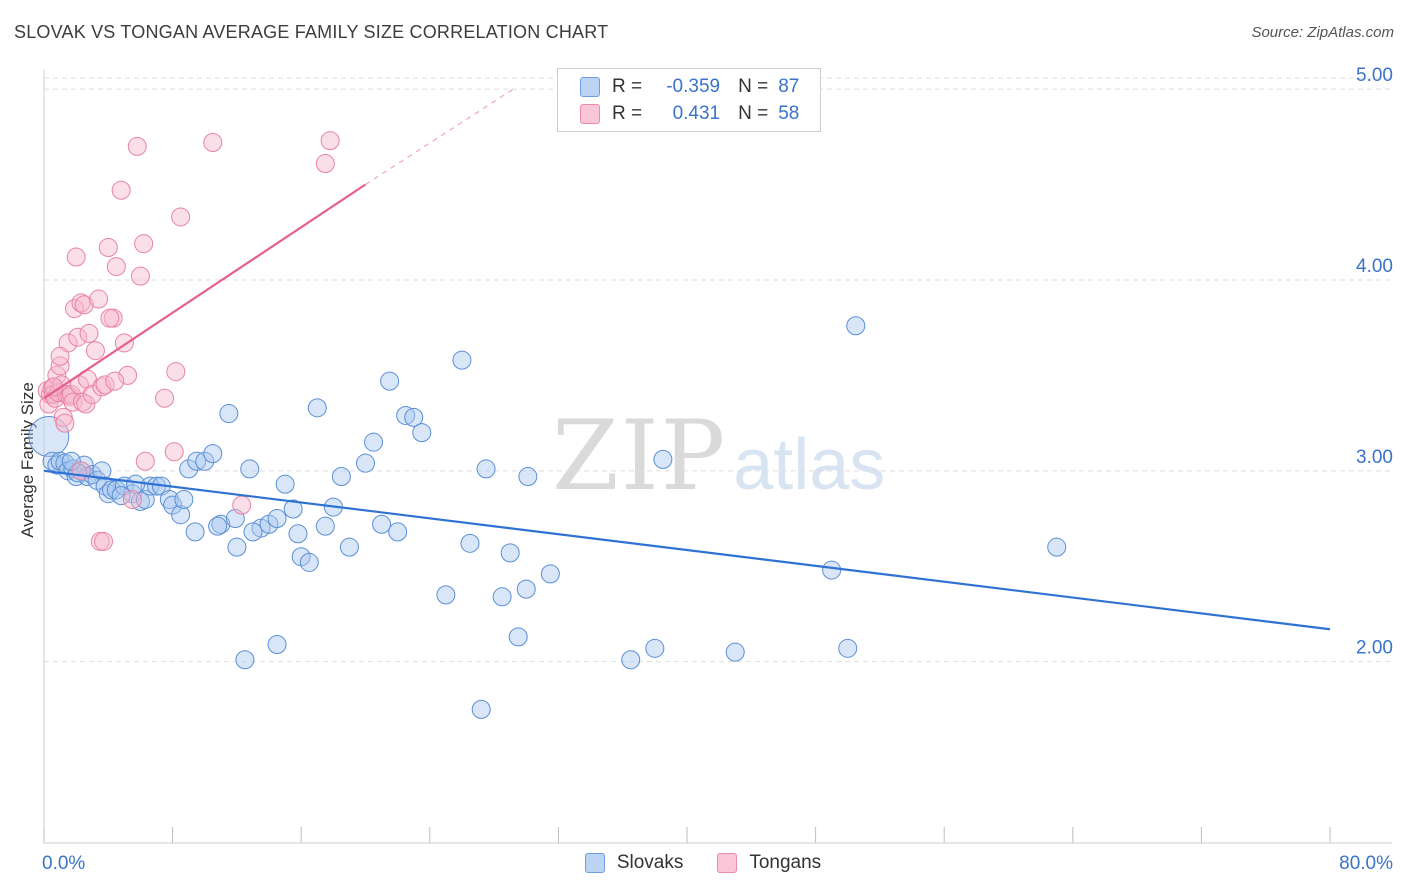 Image resolution: width=1406 pixels, height=892 pixels. I want to click on x-tick-label-max: 80.0%, so click(1366, 863).